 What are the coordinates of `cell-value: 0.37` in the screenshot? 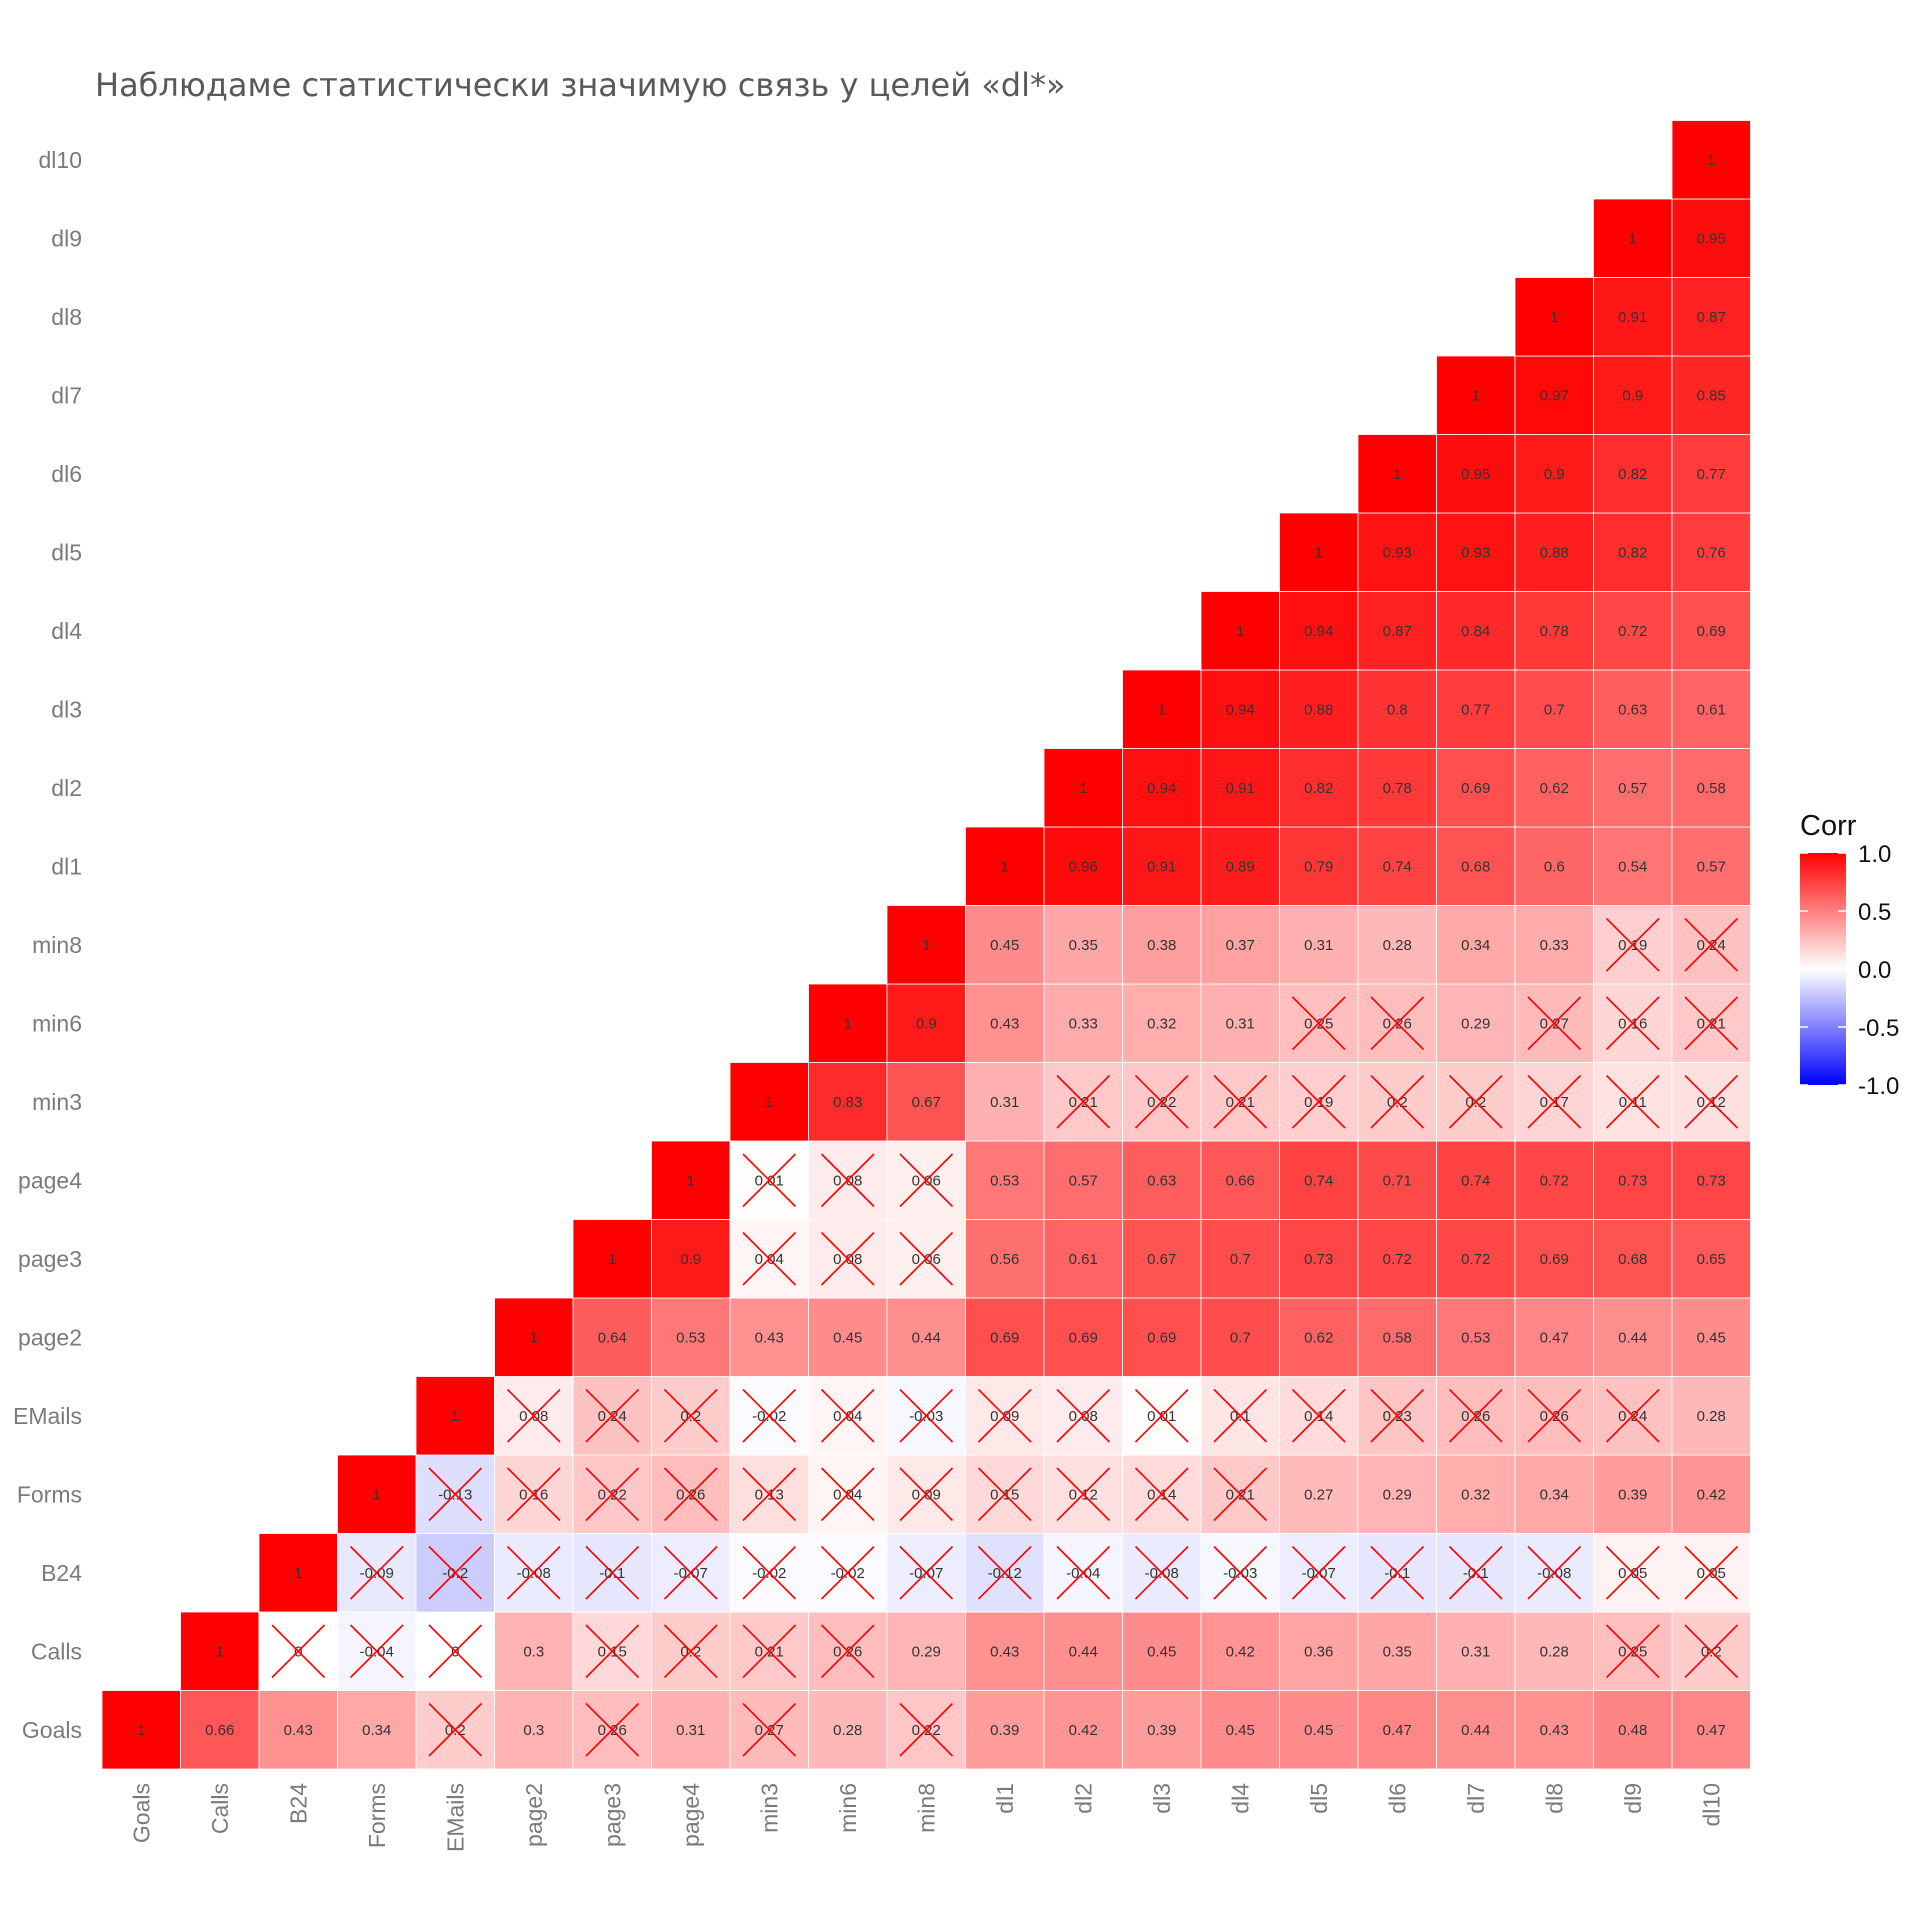 It's located at (1240, 945).